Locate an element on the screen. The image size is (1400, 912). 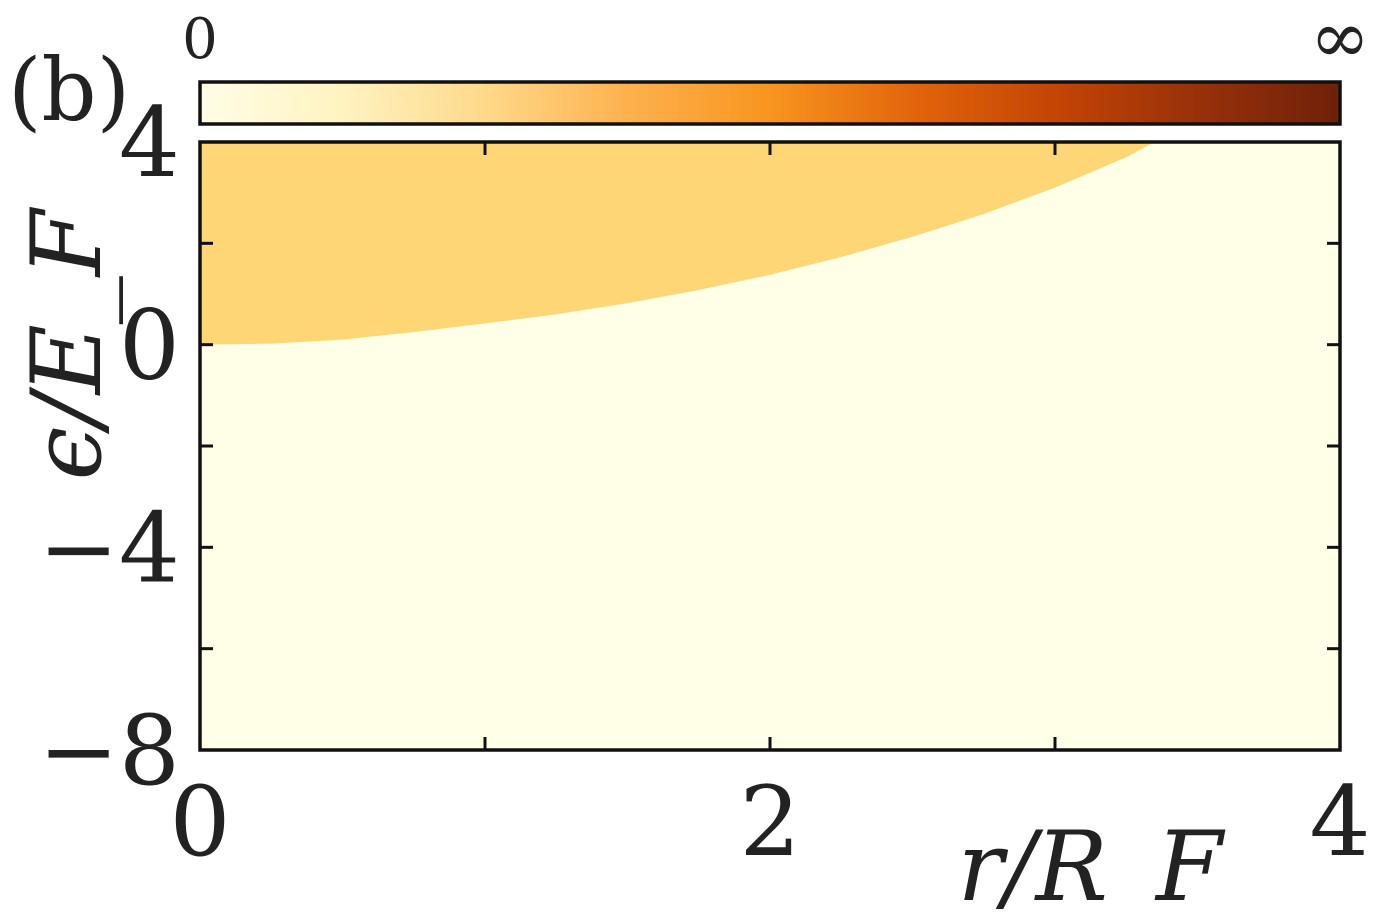
y-tick-label: −8 is located at coordinates (109, 751).